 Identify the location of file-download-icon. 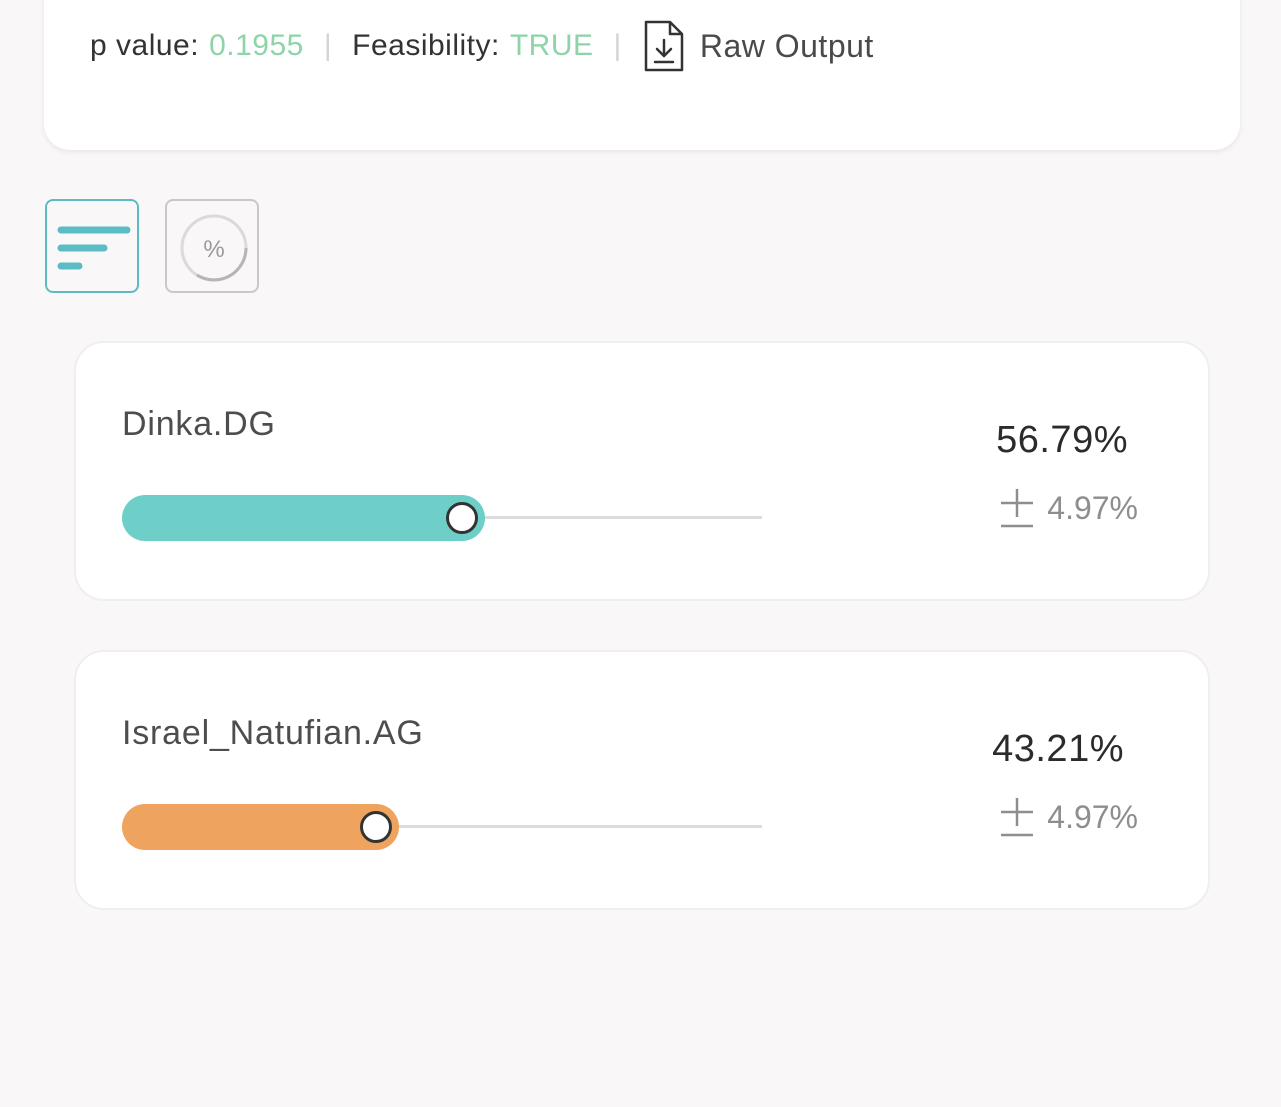
(664, 46).